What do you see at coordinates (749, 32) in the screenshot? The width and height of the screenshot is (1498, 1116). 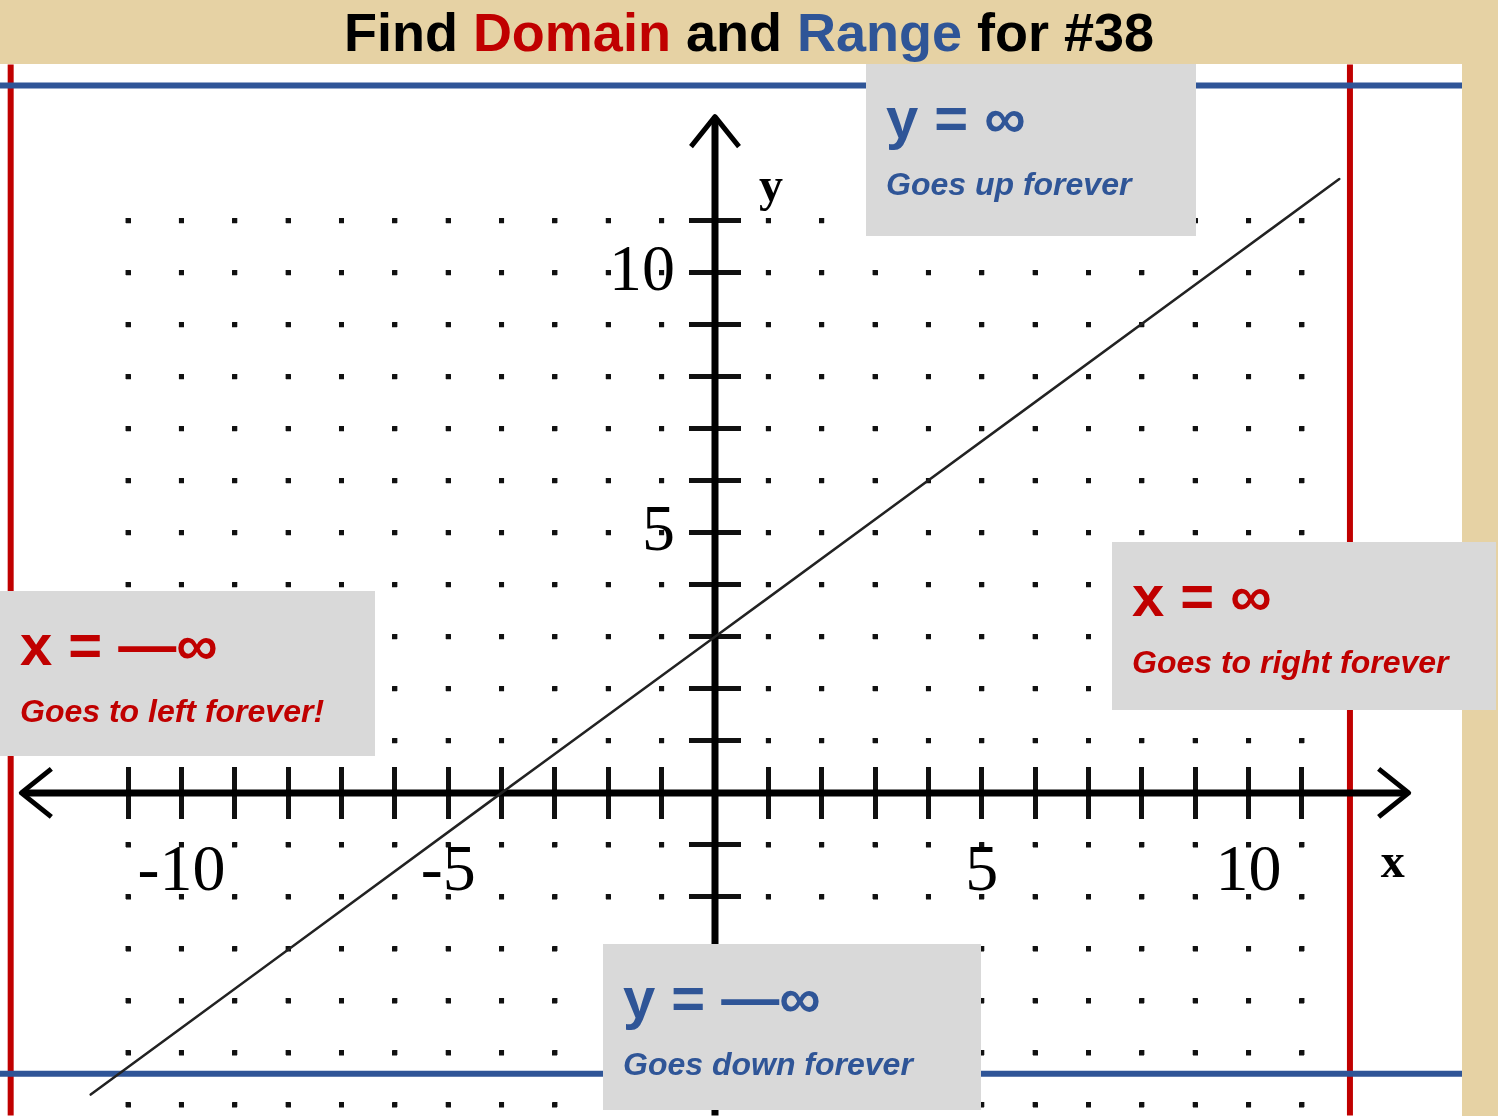 I see `chart-title: Find Domain and Range for #38` at bounding box center [749, 32].